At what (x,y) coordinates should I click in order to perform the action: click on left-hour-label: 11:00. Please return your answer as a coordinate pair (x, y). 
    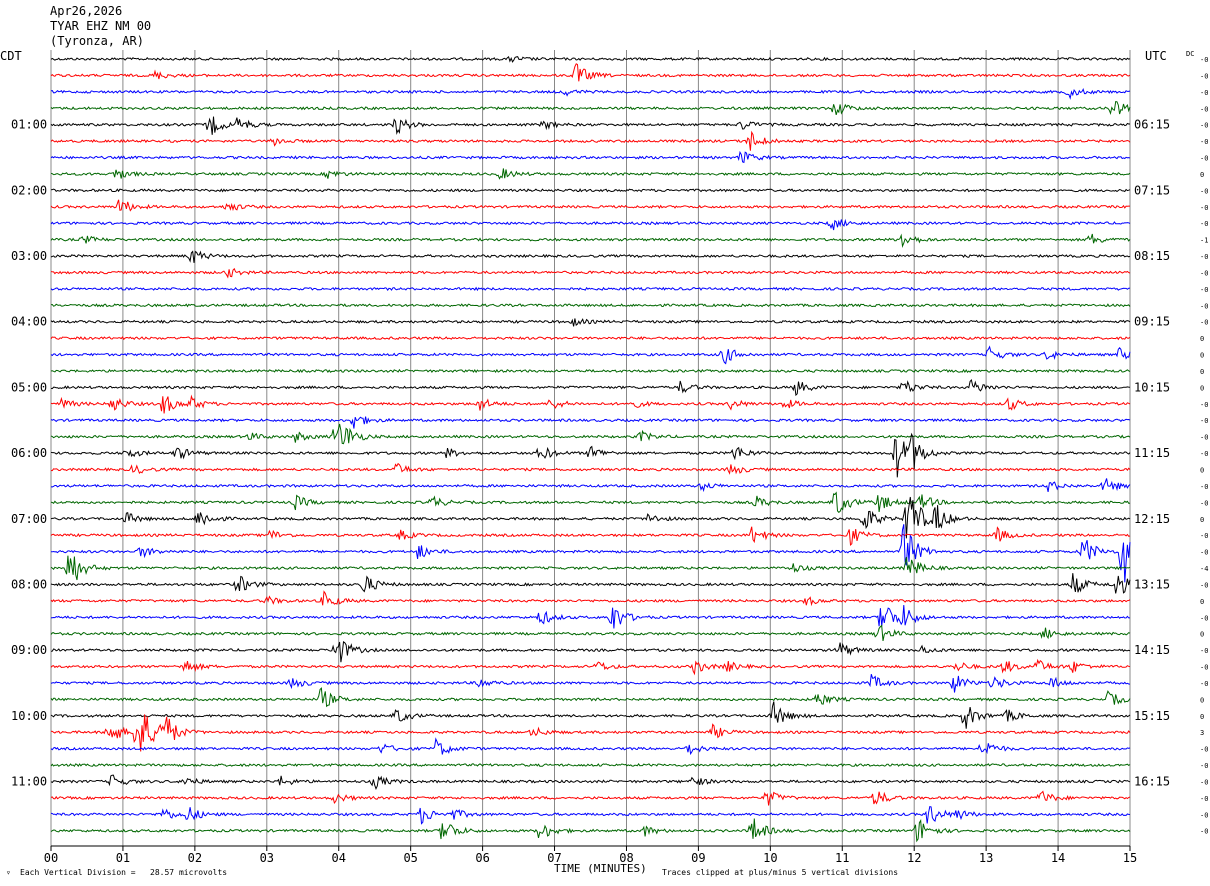
    Looking at the image, I should click on (29, 781).